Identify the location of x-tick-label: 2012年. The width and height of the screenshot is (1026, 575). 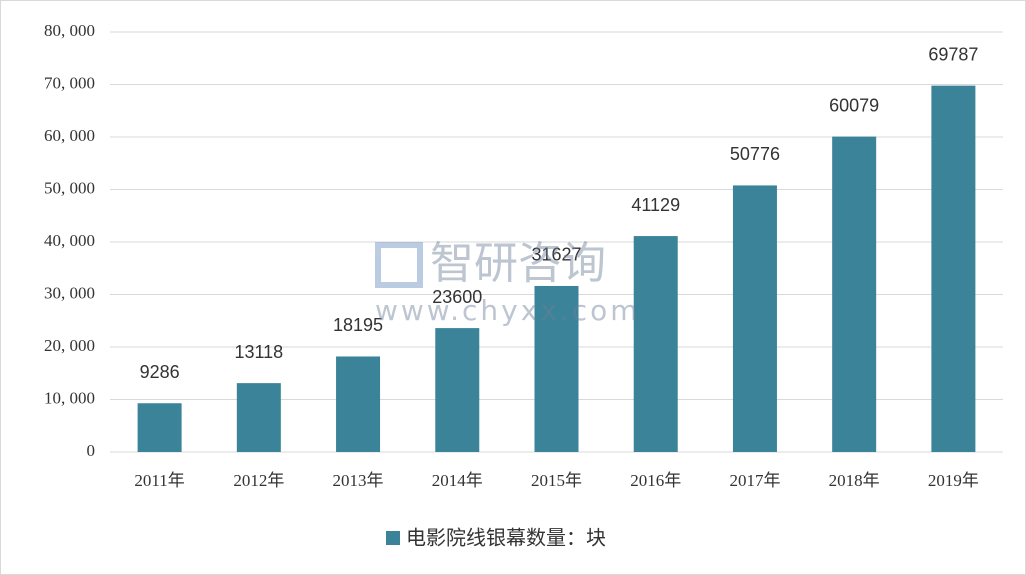
(258, 480).